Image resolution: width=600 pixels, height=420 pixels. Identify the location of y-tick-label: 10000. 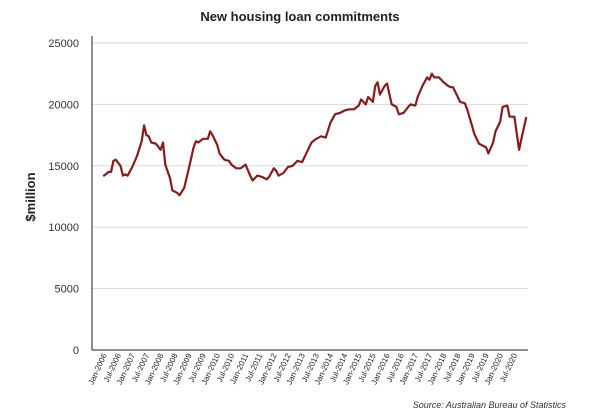
(63, 228).